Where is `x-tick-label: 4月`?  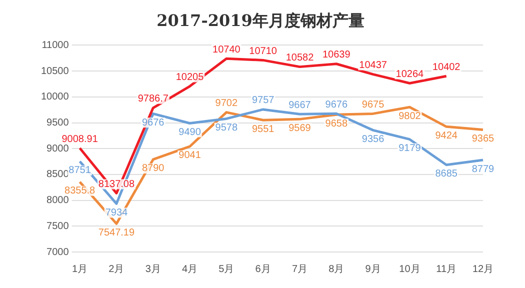
x-tick-label: 4月 is located at coordinates (190, 269).